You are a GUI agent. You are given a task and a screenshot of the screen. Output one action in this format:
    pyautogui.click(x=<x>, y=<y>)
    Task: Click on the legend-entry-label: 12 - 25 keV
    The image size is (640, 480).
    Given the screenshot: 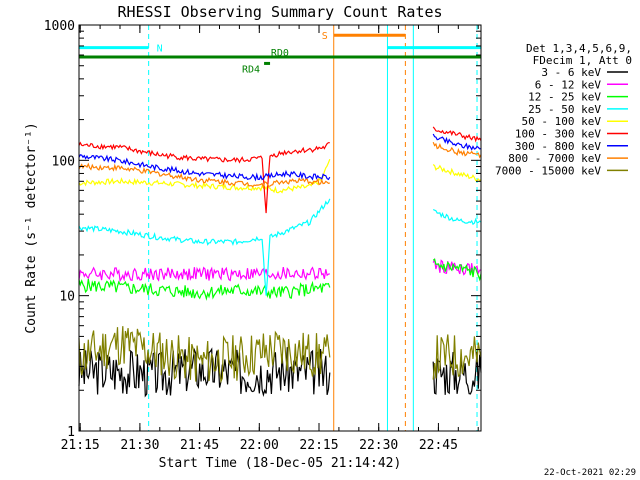 What is the action you would take?
    pyautogui.click(x=564, y=97)
    